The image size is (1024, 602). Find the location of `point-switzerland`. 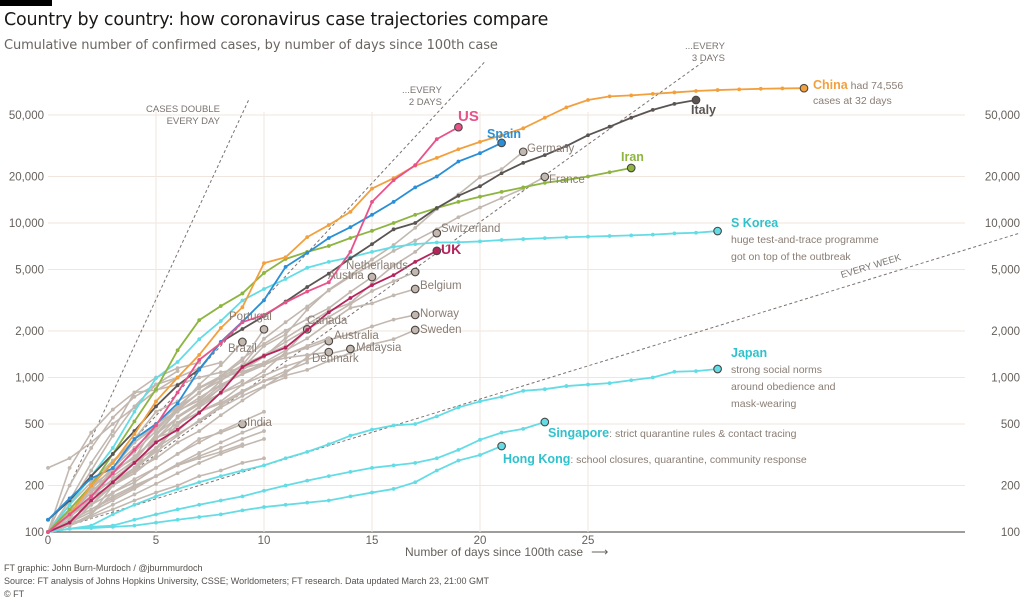

point-switzerland is located at coordinates (415, 252).